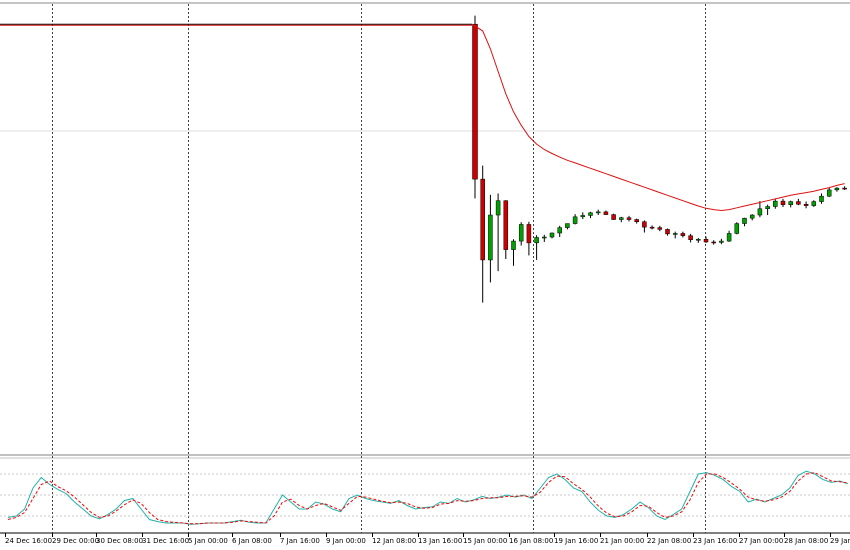 The width and height of the screenshot is (850, 550). Describe the element at coordinates (440, 541) in the screenshot. I see `time-axis-label: 13 Jan 16:00` at that location.